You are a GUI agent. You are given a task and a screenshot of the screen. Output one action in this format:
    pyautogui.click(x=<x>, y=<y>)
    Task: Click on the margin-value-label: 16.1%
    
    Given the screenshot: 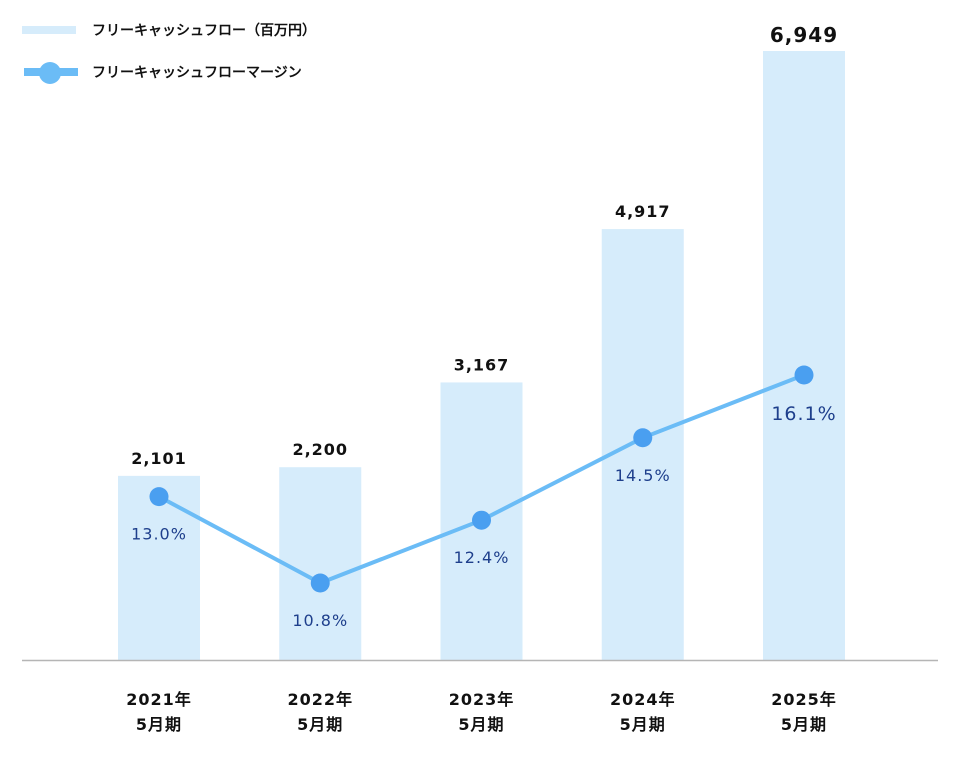 What is the action you would take?
    pyautogui.click(x=803, y=414)
    